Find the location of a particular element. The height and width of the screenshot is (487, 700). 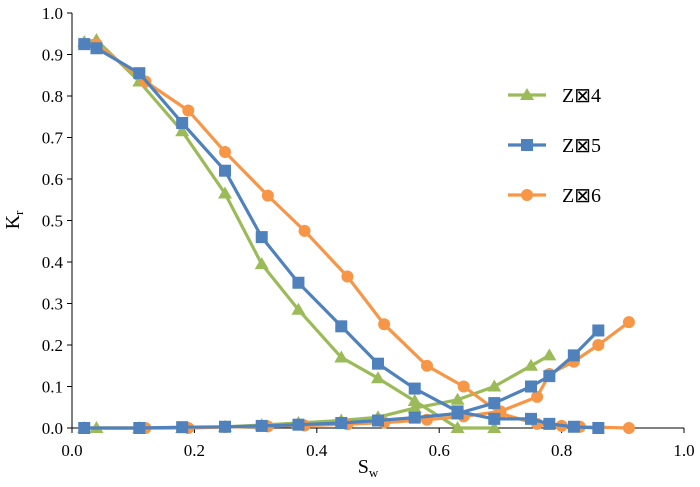

x-tick-label: 0.2 is located at coordinates (194, 450).